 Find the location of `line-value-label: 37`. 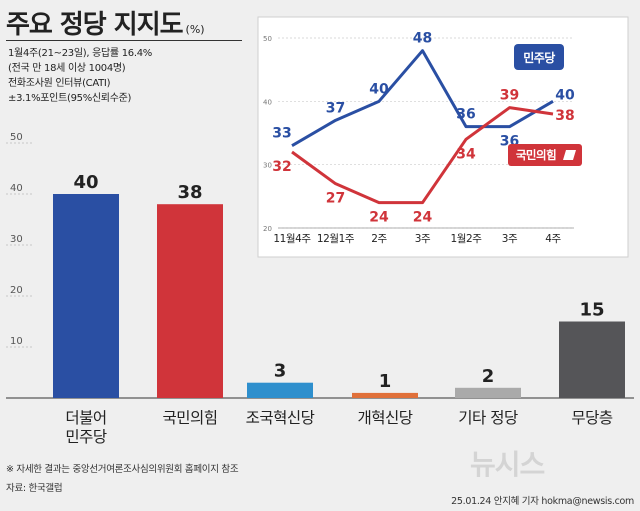

line-value-label: 37 is located at coordinates (335, 108).